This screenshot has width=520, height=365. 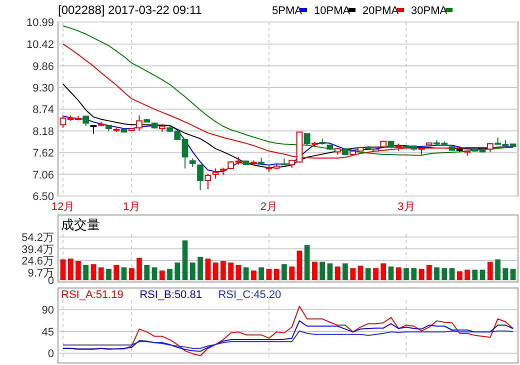 I want to click on x-tick-label: 3月, so click(x=406, y=207).